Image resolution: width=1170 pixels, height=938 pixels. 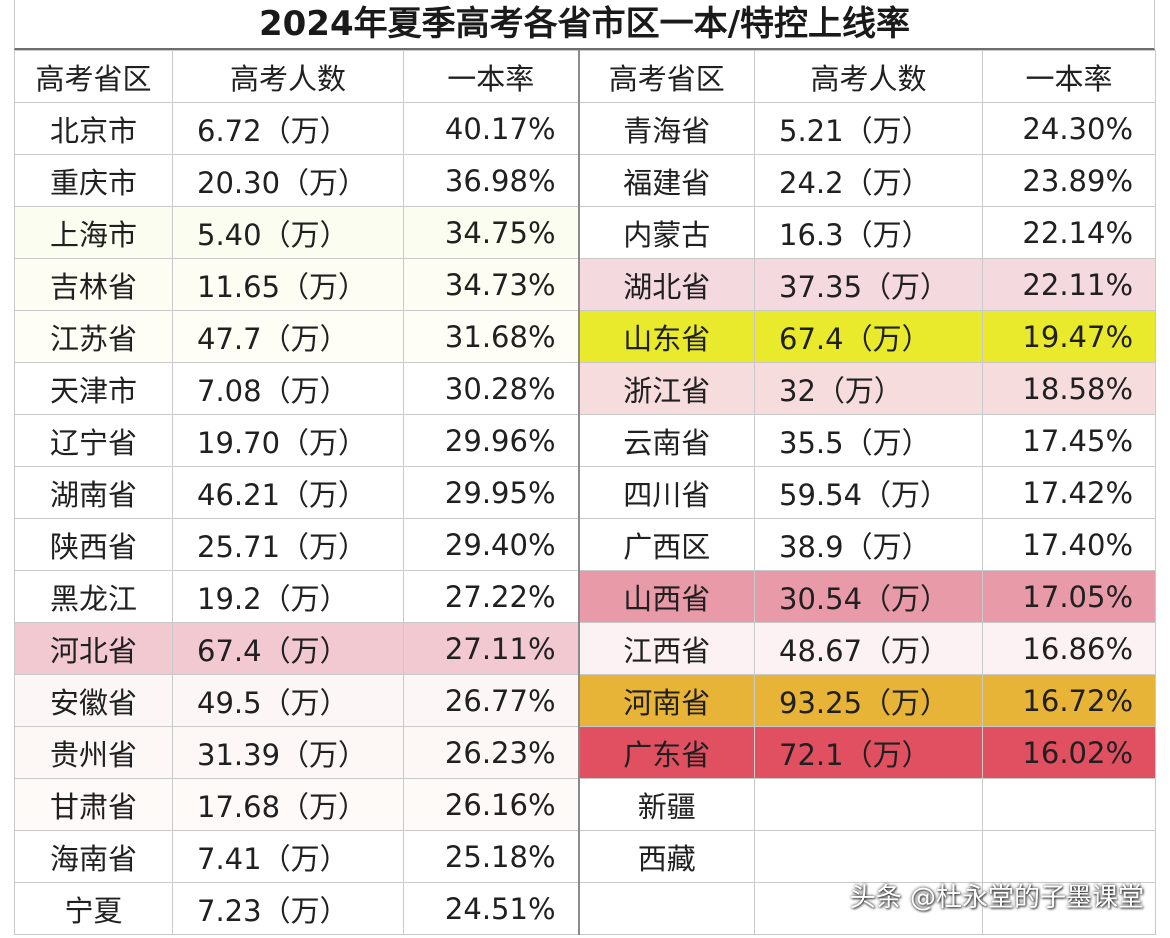 I want to click on province-cell: 陕西省, so click(x=93, y=544).